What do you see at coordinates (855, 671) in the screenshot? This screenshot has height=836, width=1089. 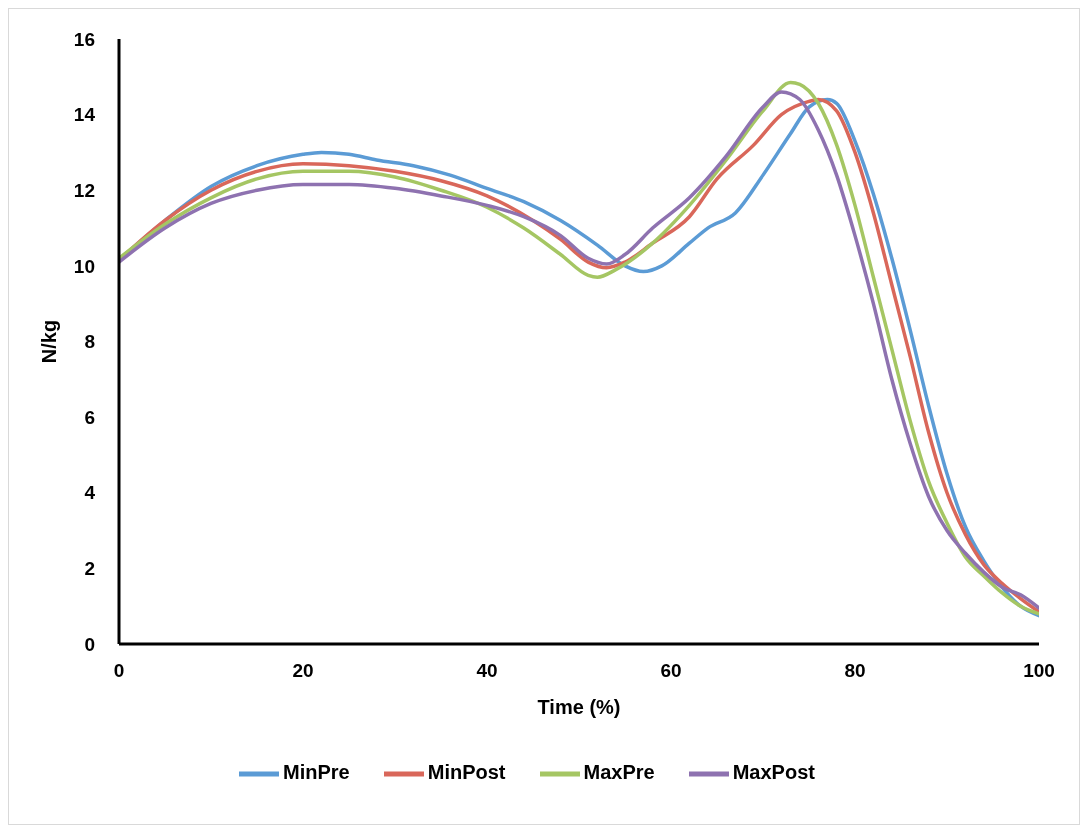 I see `x-tick-label: 80` at bounding box center [855, 671].